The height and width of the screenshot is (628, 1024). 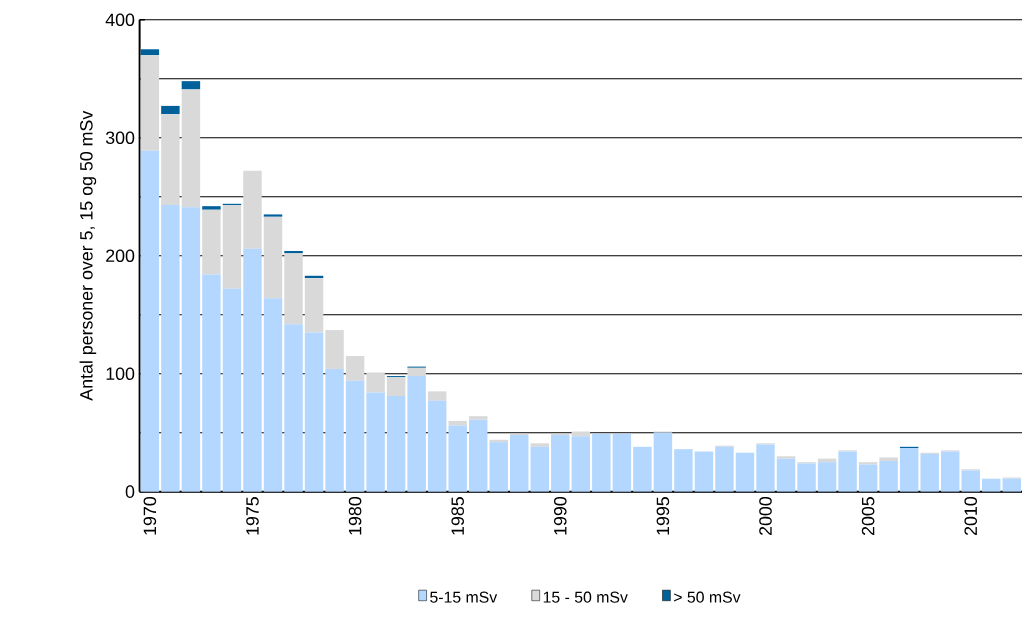 What do you see at coordinates (252, 515) in the screenshot?
I see `x-tick-label: 1975` at bounding box center [252, 515].